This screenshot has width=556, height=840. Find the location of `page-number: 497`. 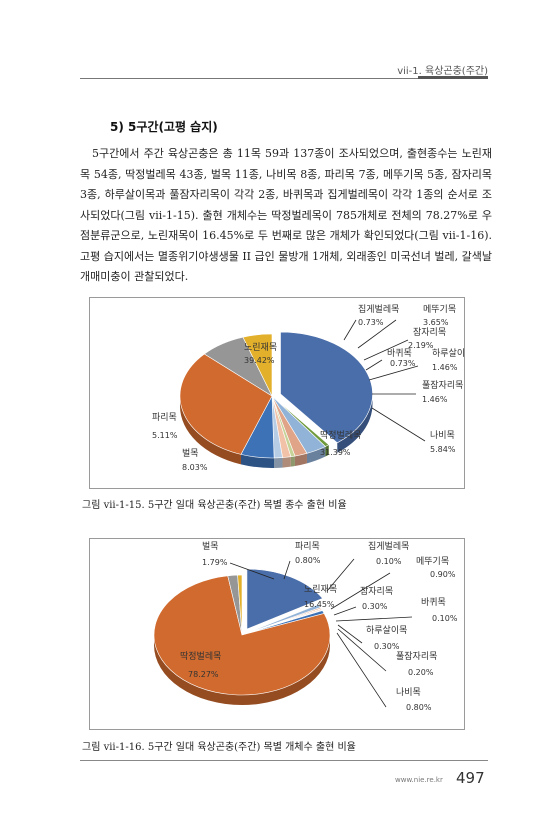

page-number: 497 is located at coordinates (470, 778).